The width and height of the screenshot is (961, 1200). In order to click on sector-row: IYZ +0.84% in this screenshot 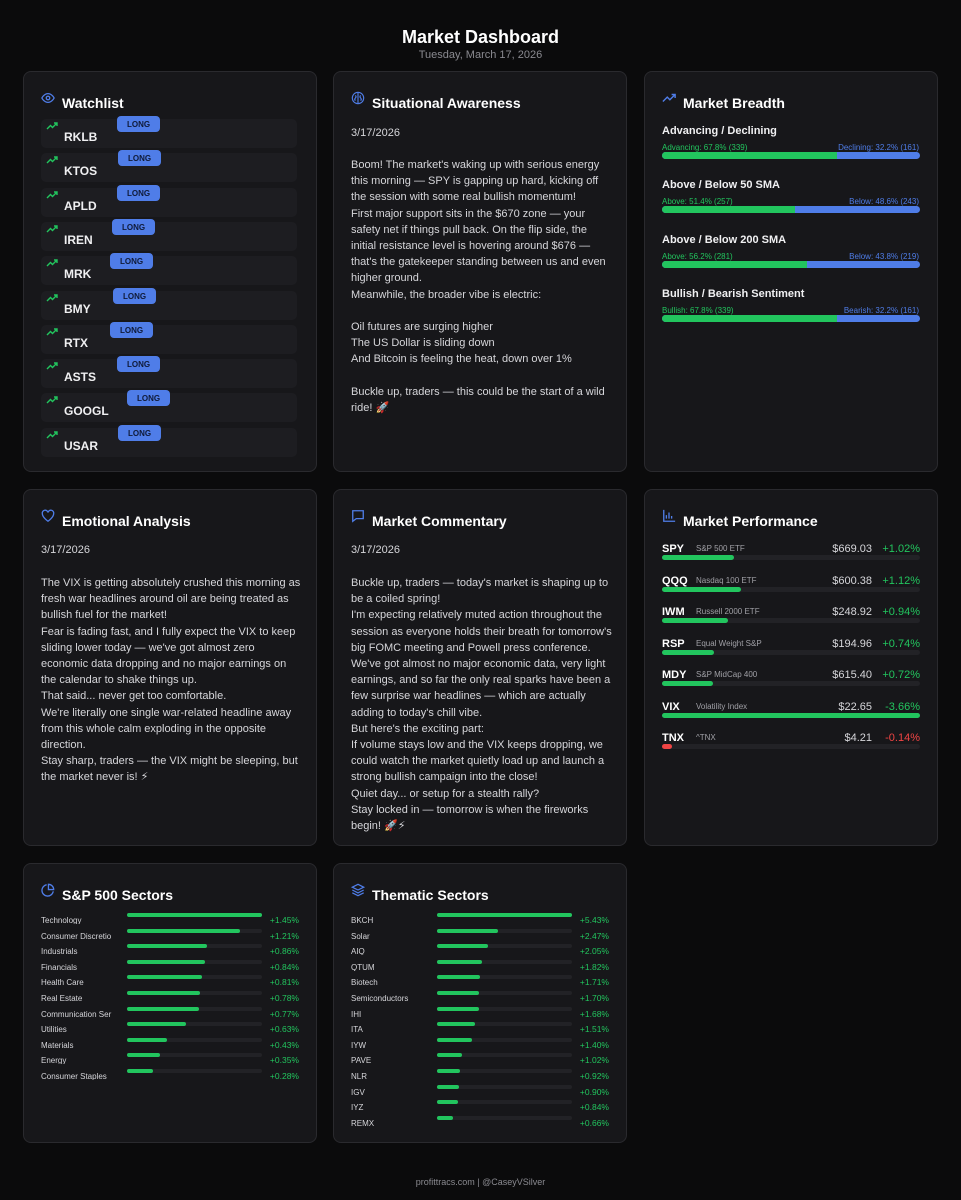, I will do `click(480, 1107)`.